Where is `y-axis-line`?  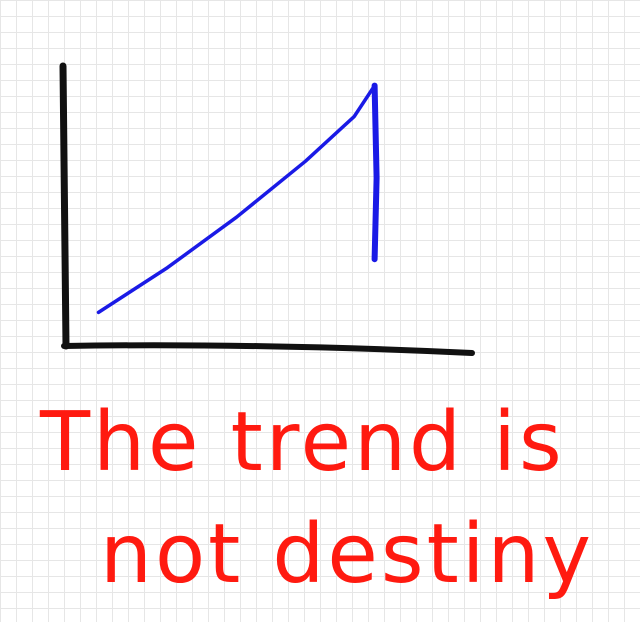
y-axis-line is located at coordinates (64, 206).